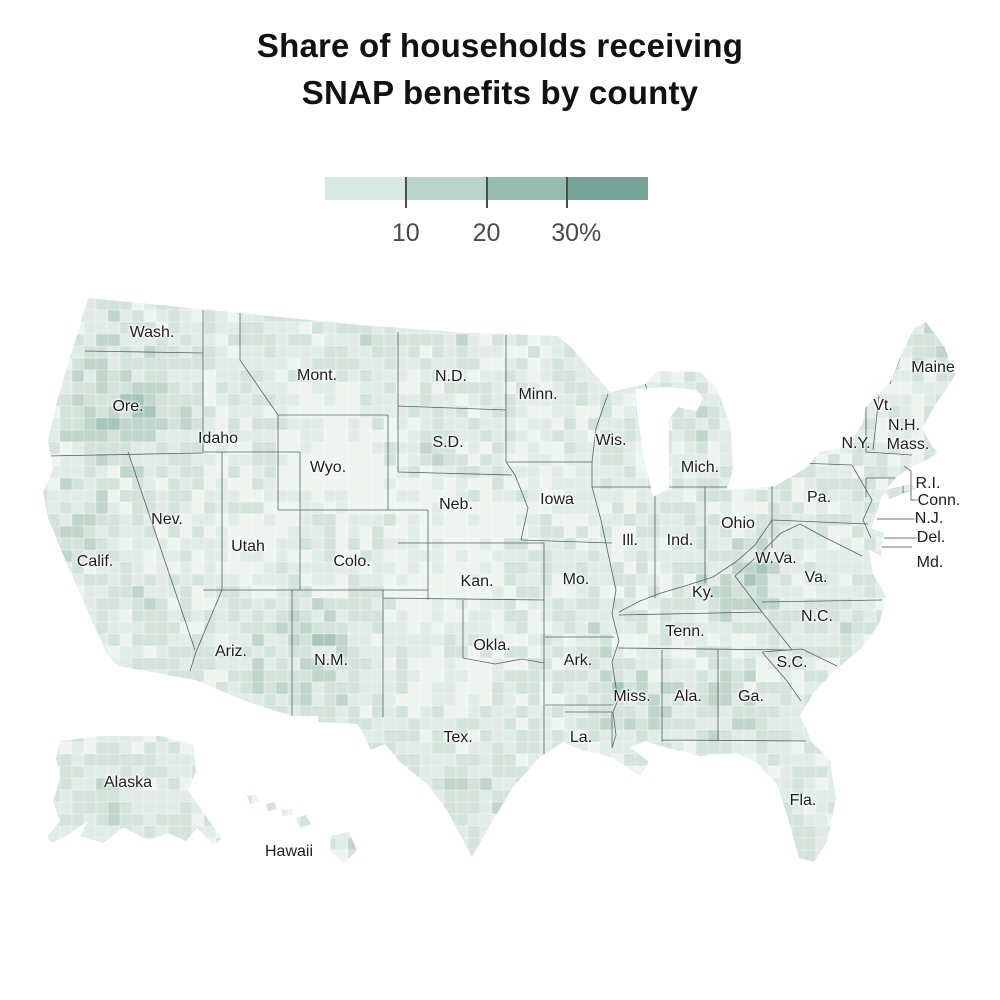 Image resolution: width=1000 pixels, height=1000 pixels. Describe the element at coordinates (669, 442) in the screenshot. I see `lake-michigan` at that location.